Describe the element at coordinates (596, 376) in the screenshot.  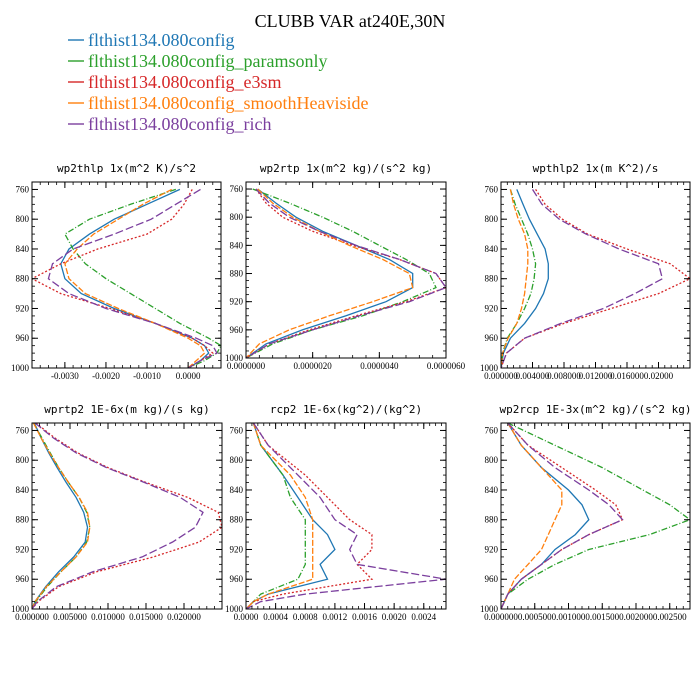
I see `x-tick-label: 0.012000` at that location.